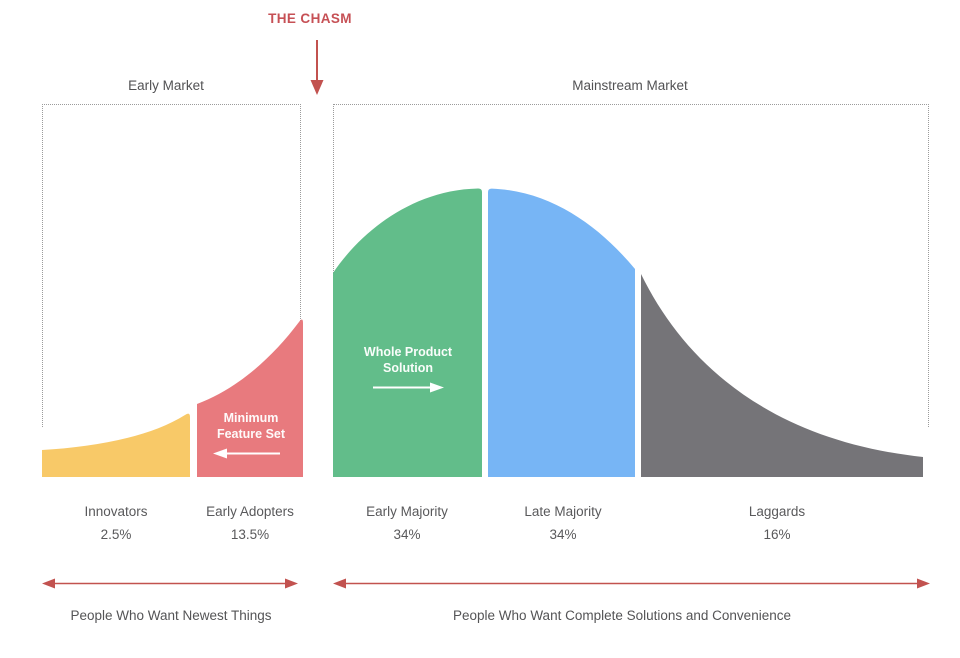  I want to click on late-majority-percent: 34%, so click(563, 534).